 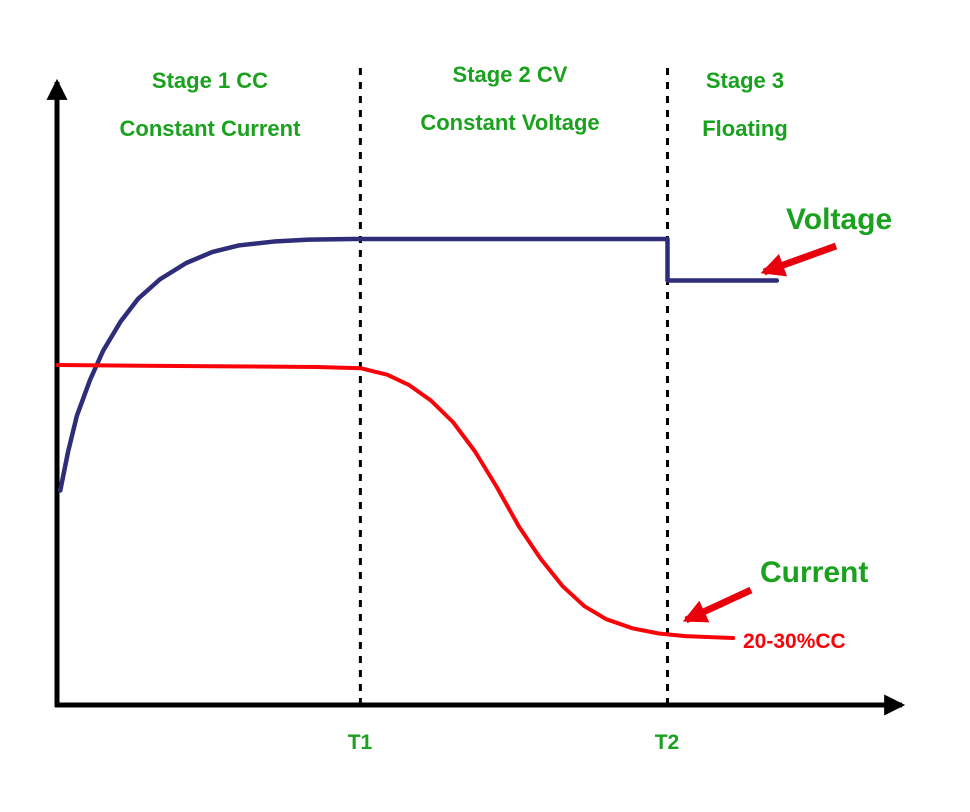 I want to click on stage-1-title: Stage 1 CC, so click(x=210, y=80).